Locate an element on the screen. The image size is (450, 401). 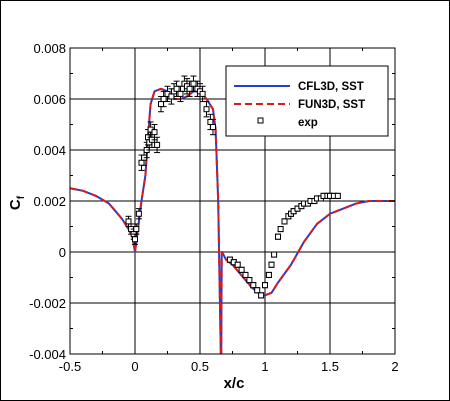
legend-label-exp: exp is located at coordinates (308, 123).